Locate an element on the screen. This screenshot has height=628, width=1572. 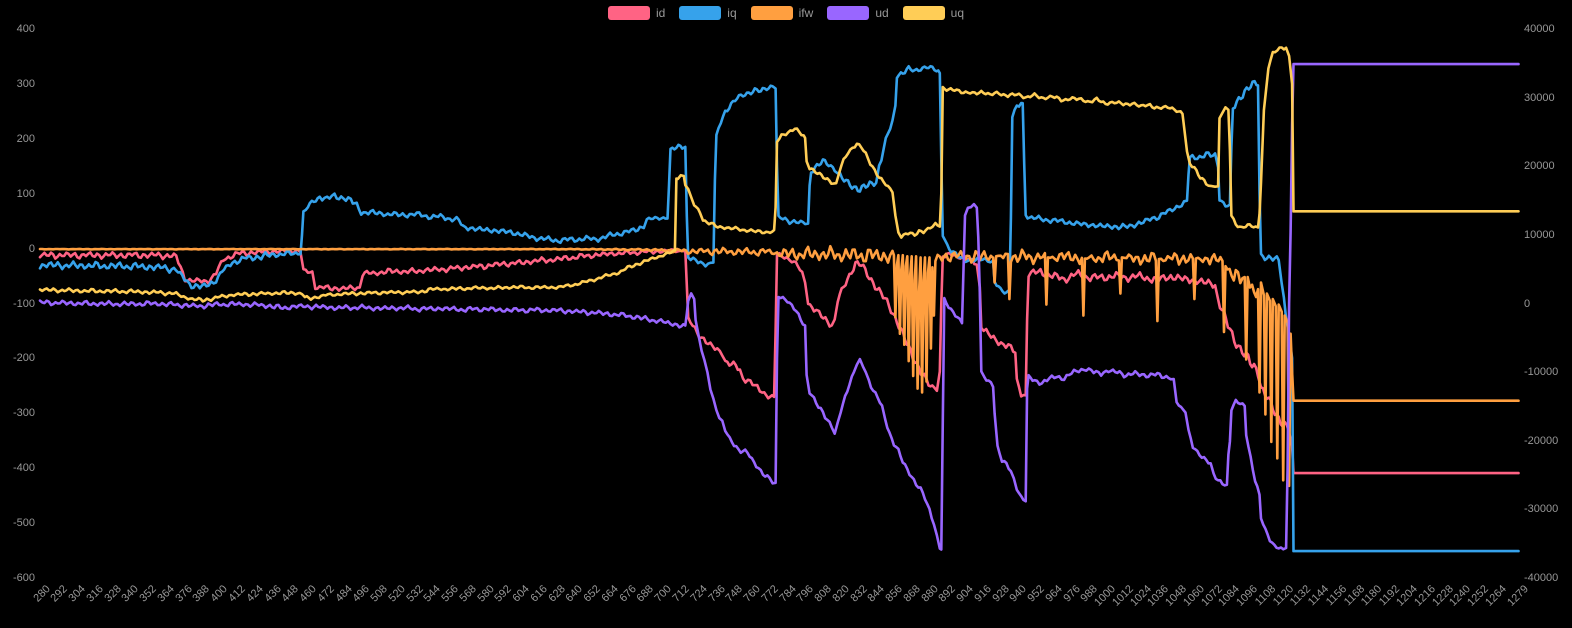
left-axis-tick-label: -500 is located at coordinates (23, 523).